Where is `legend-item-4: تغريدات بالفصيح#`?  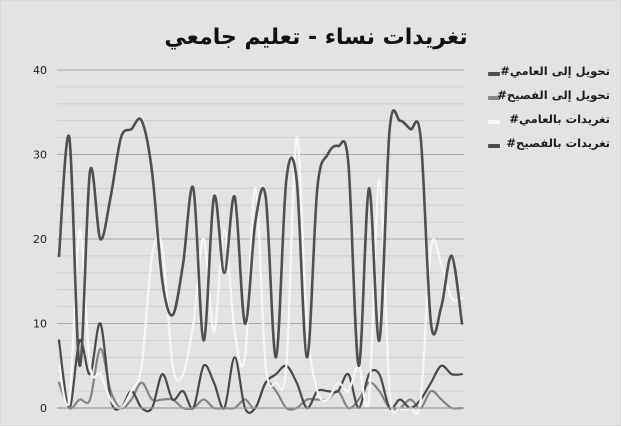
legend-item-4: تغريدات بالفصيح# is located at coordinates (550, 147).